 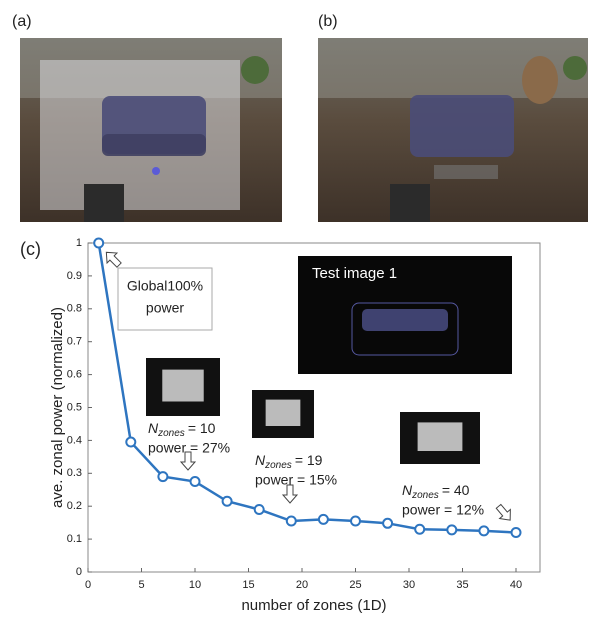 I want to click on x-tick-label: 25, so click(x=355, y=585).